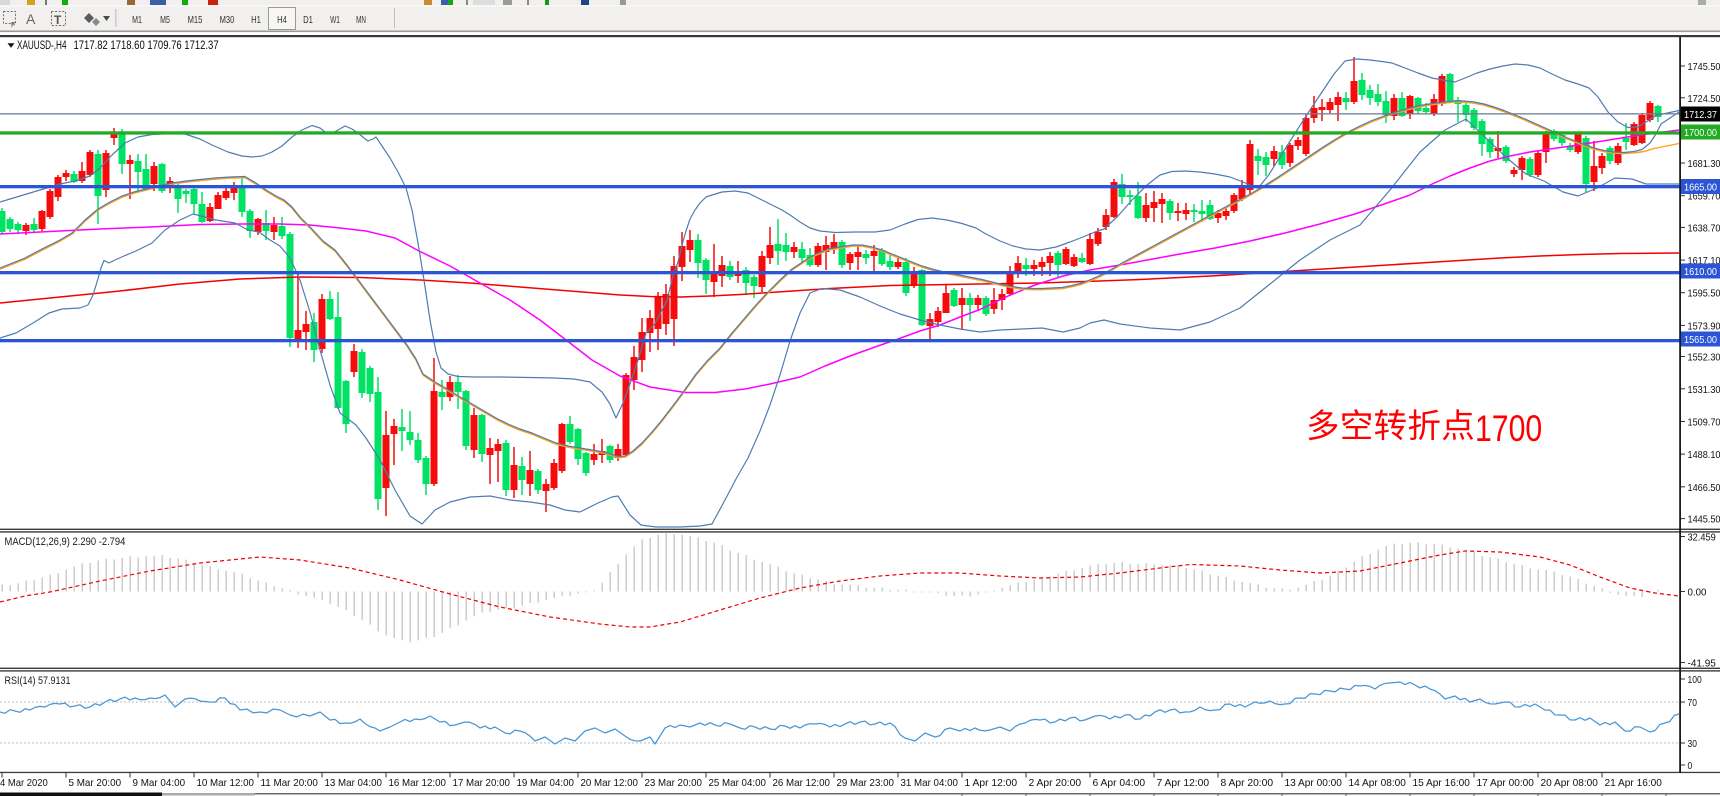 This screenshot has height=796, width=1720. I want to click on svg-text: 19 Mar 04:00, so click(546, 783).